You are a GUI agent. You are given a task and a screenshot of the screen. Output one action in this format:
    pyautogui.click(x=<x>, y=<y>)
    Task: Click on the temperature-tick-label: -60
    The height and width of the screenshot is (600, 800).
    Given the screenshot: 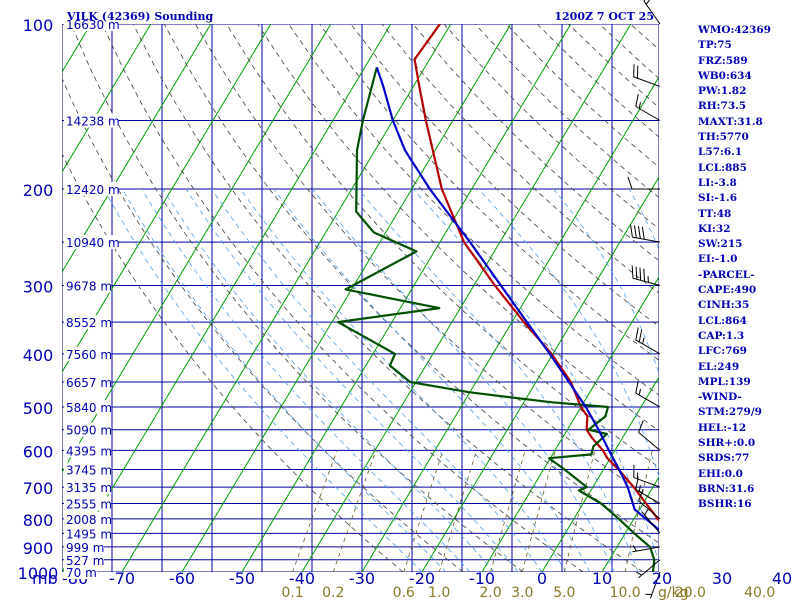 What is the action you would take?
    pyautogui.click(x=182, y=578)
    